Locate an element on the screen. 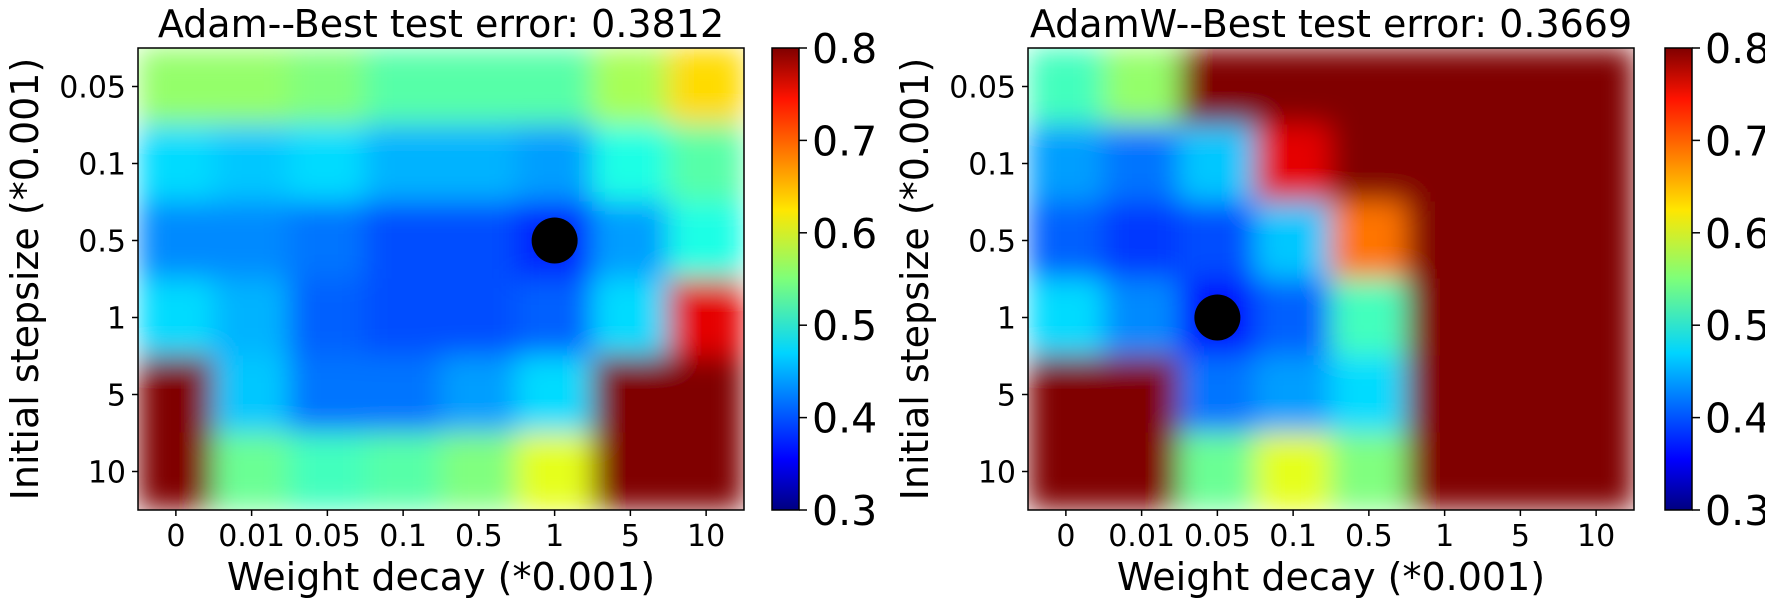 This screenshot has height=606, width=1765. adam-colorbar-tick-label: 0.7 is located at coordinates (844, 141).